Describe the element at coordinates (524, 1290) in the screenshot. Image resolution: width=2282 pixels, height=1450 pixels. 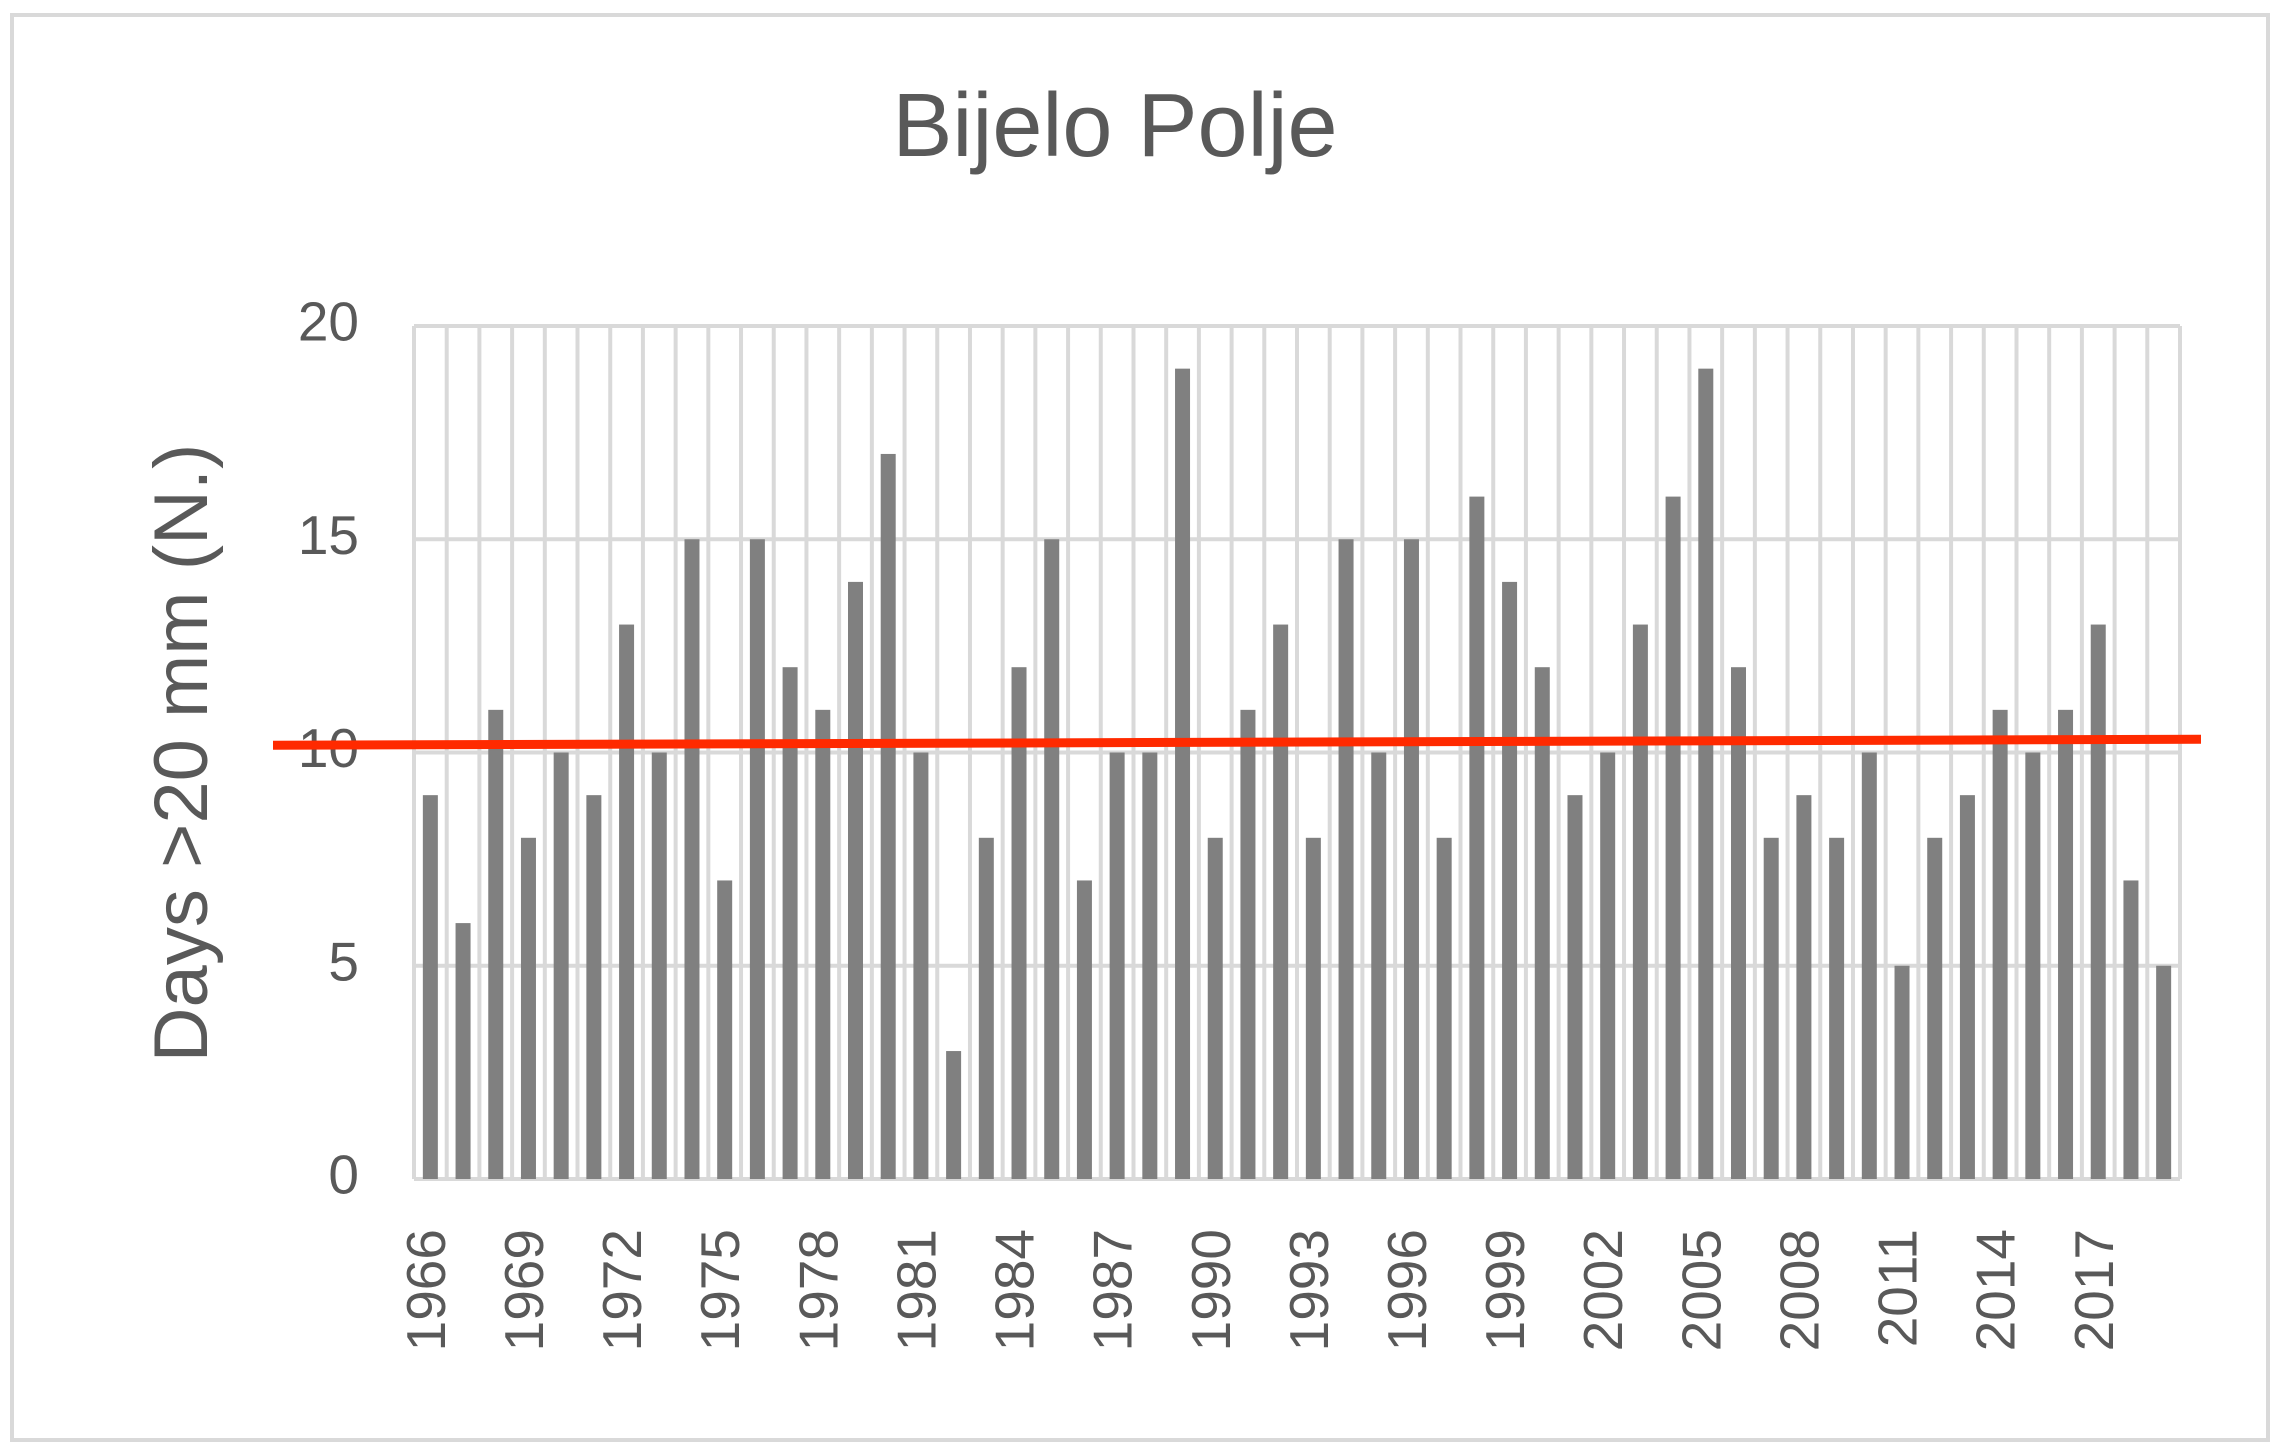
I see `x-tick-label: 1969` at that location.